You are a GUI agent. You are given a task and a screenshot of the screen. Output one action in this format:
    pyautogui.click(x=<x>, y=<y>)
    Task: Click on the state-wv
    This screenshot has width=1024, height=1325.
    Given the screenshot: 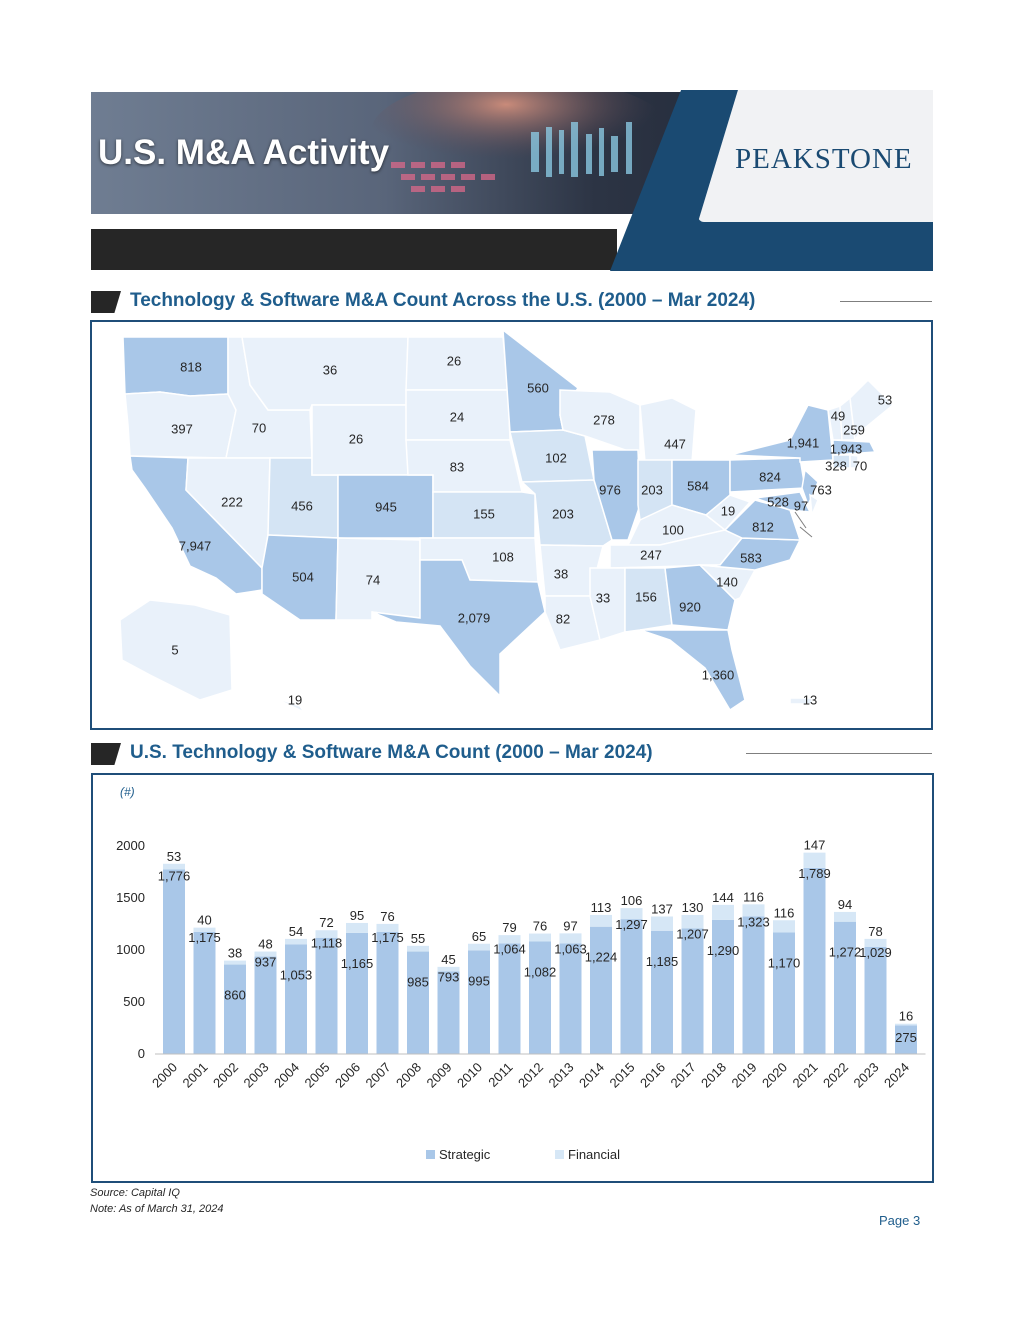 What is the action you would take?
    pyautogui.click(x=728, y=513)
    